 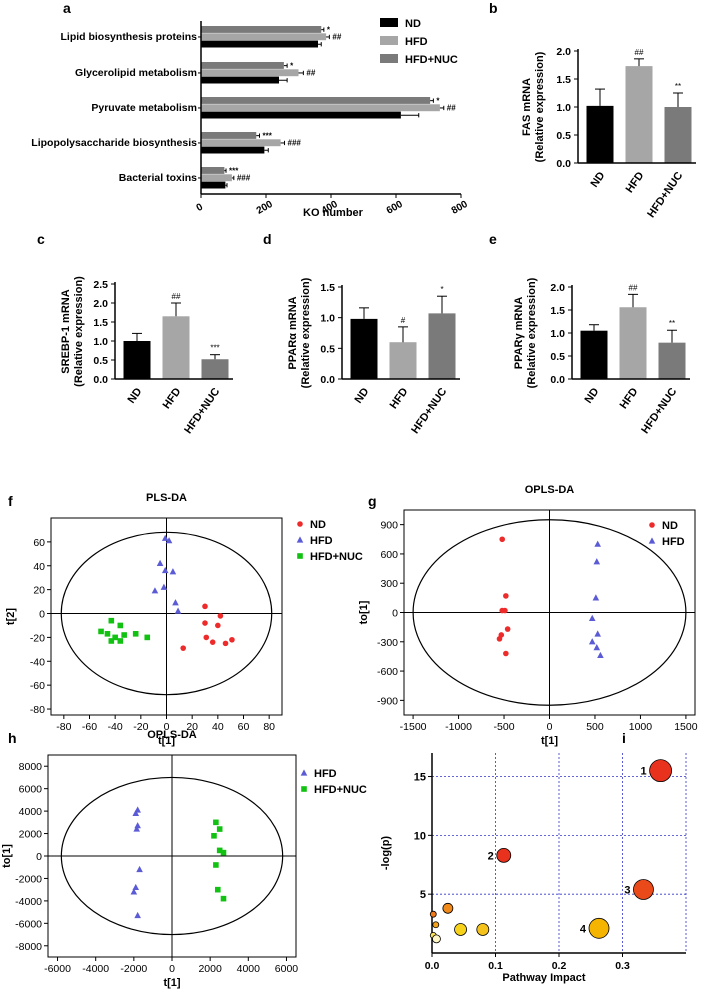 I want to click on y-tick-label: 1.0, so click(x=100, y=342).